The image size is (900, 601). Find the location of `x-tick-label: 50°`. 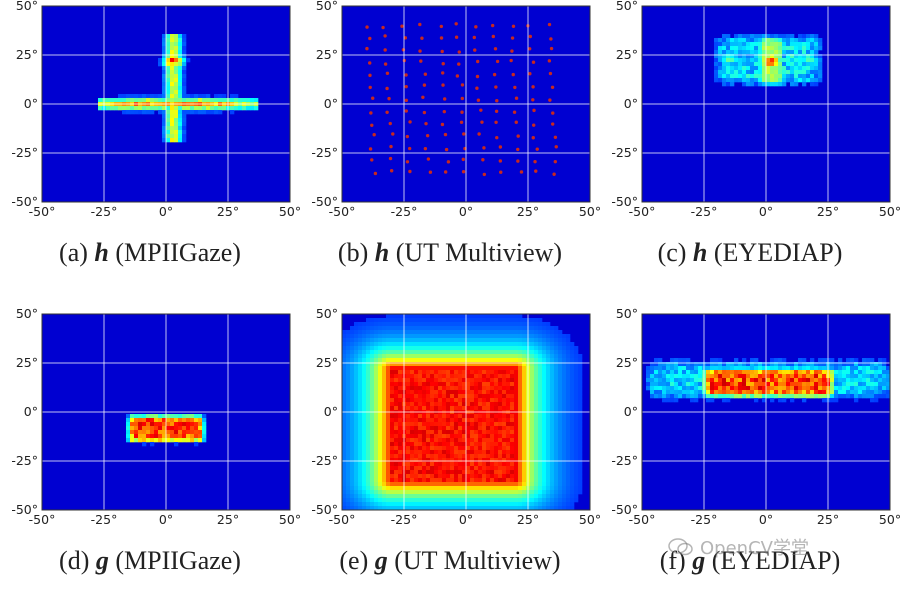

x-tick-label: 50° is located at coordinates (590, 211).